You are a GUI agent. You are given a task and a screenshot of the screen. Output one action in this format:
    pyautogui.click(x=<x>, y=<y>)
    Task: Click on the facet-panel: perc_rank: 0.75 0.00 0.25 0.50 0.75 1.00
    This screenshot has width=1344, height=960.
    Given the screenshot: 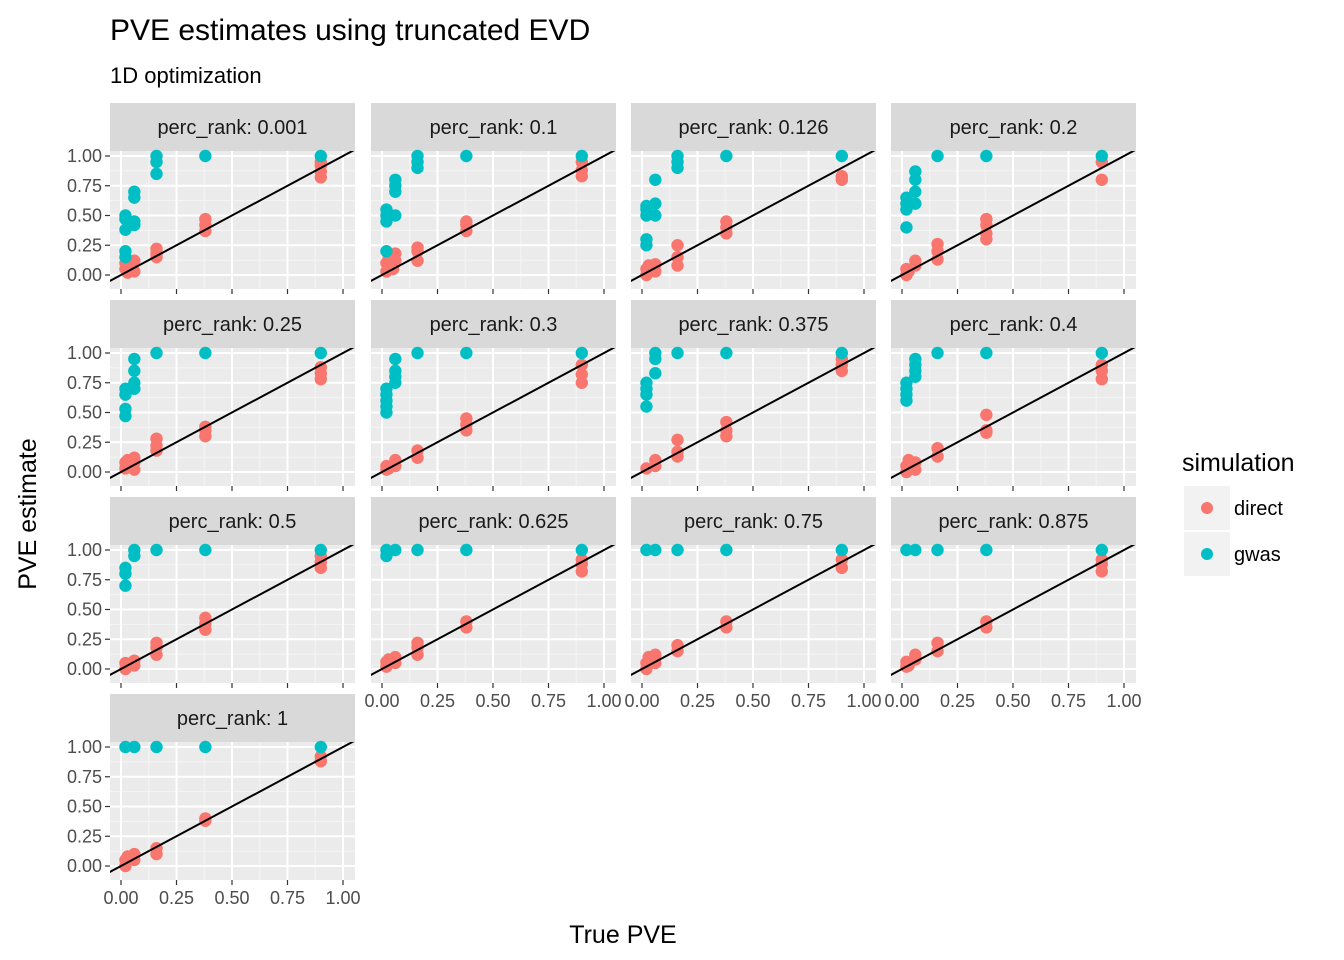 What is the action you would take?
    pyautogui.click(x=753, y=604)
    